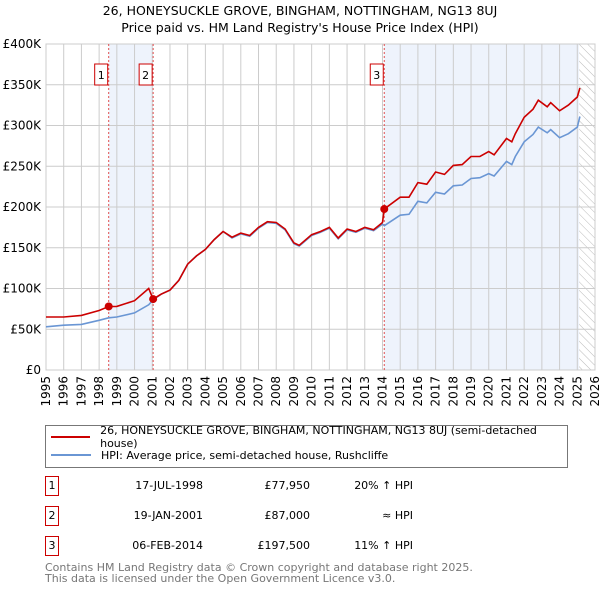 This screenshot has height=590, width=600. What do you see at coordinates (453, 391) in the screenshot?
I see `x-tick-label: 2018` at bounding box center [453, 391].